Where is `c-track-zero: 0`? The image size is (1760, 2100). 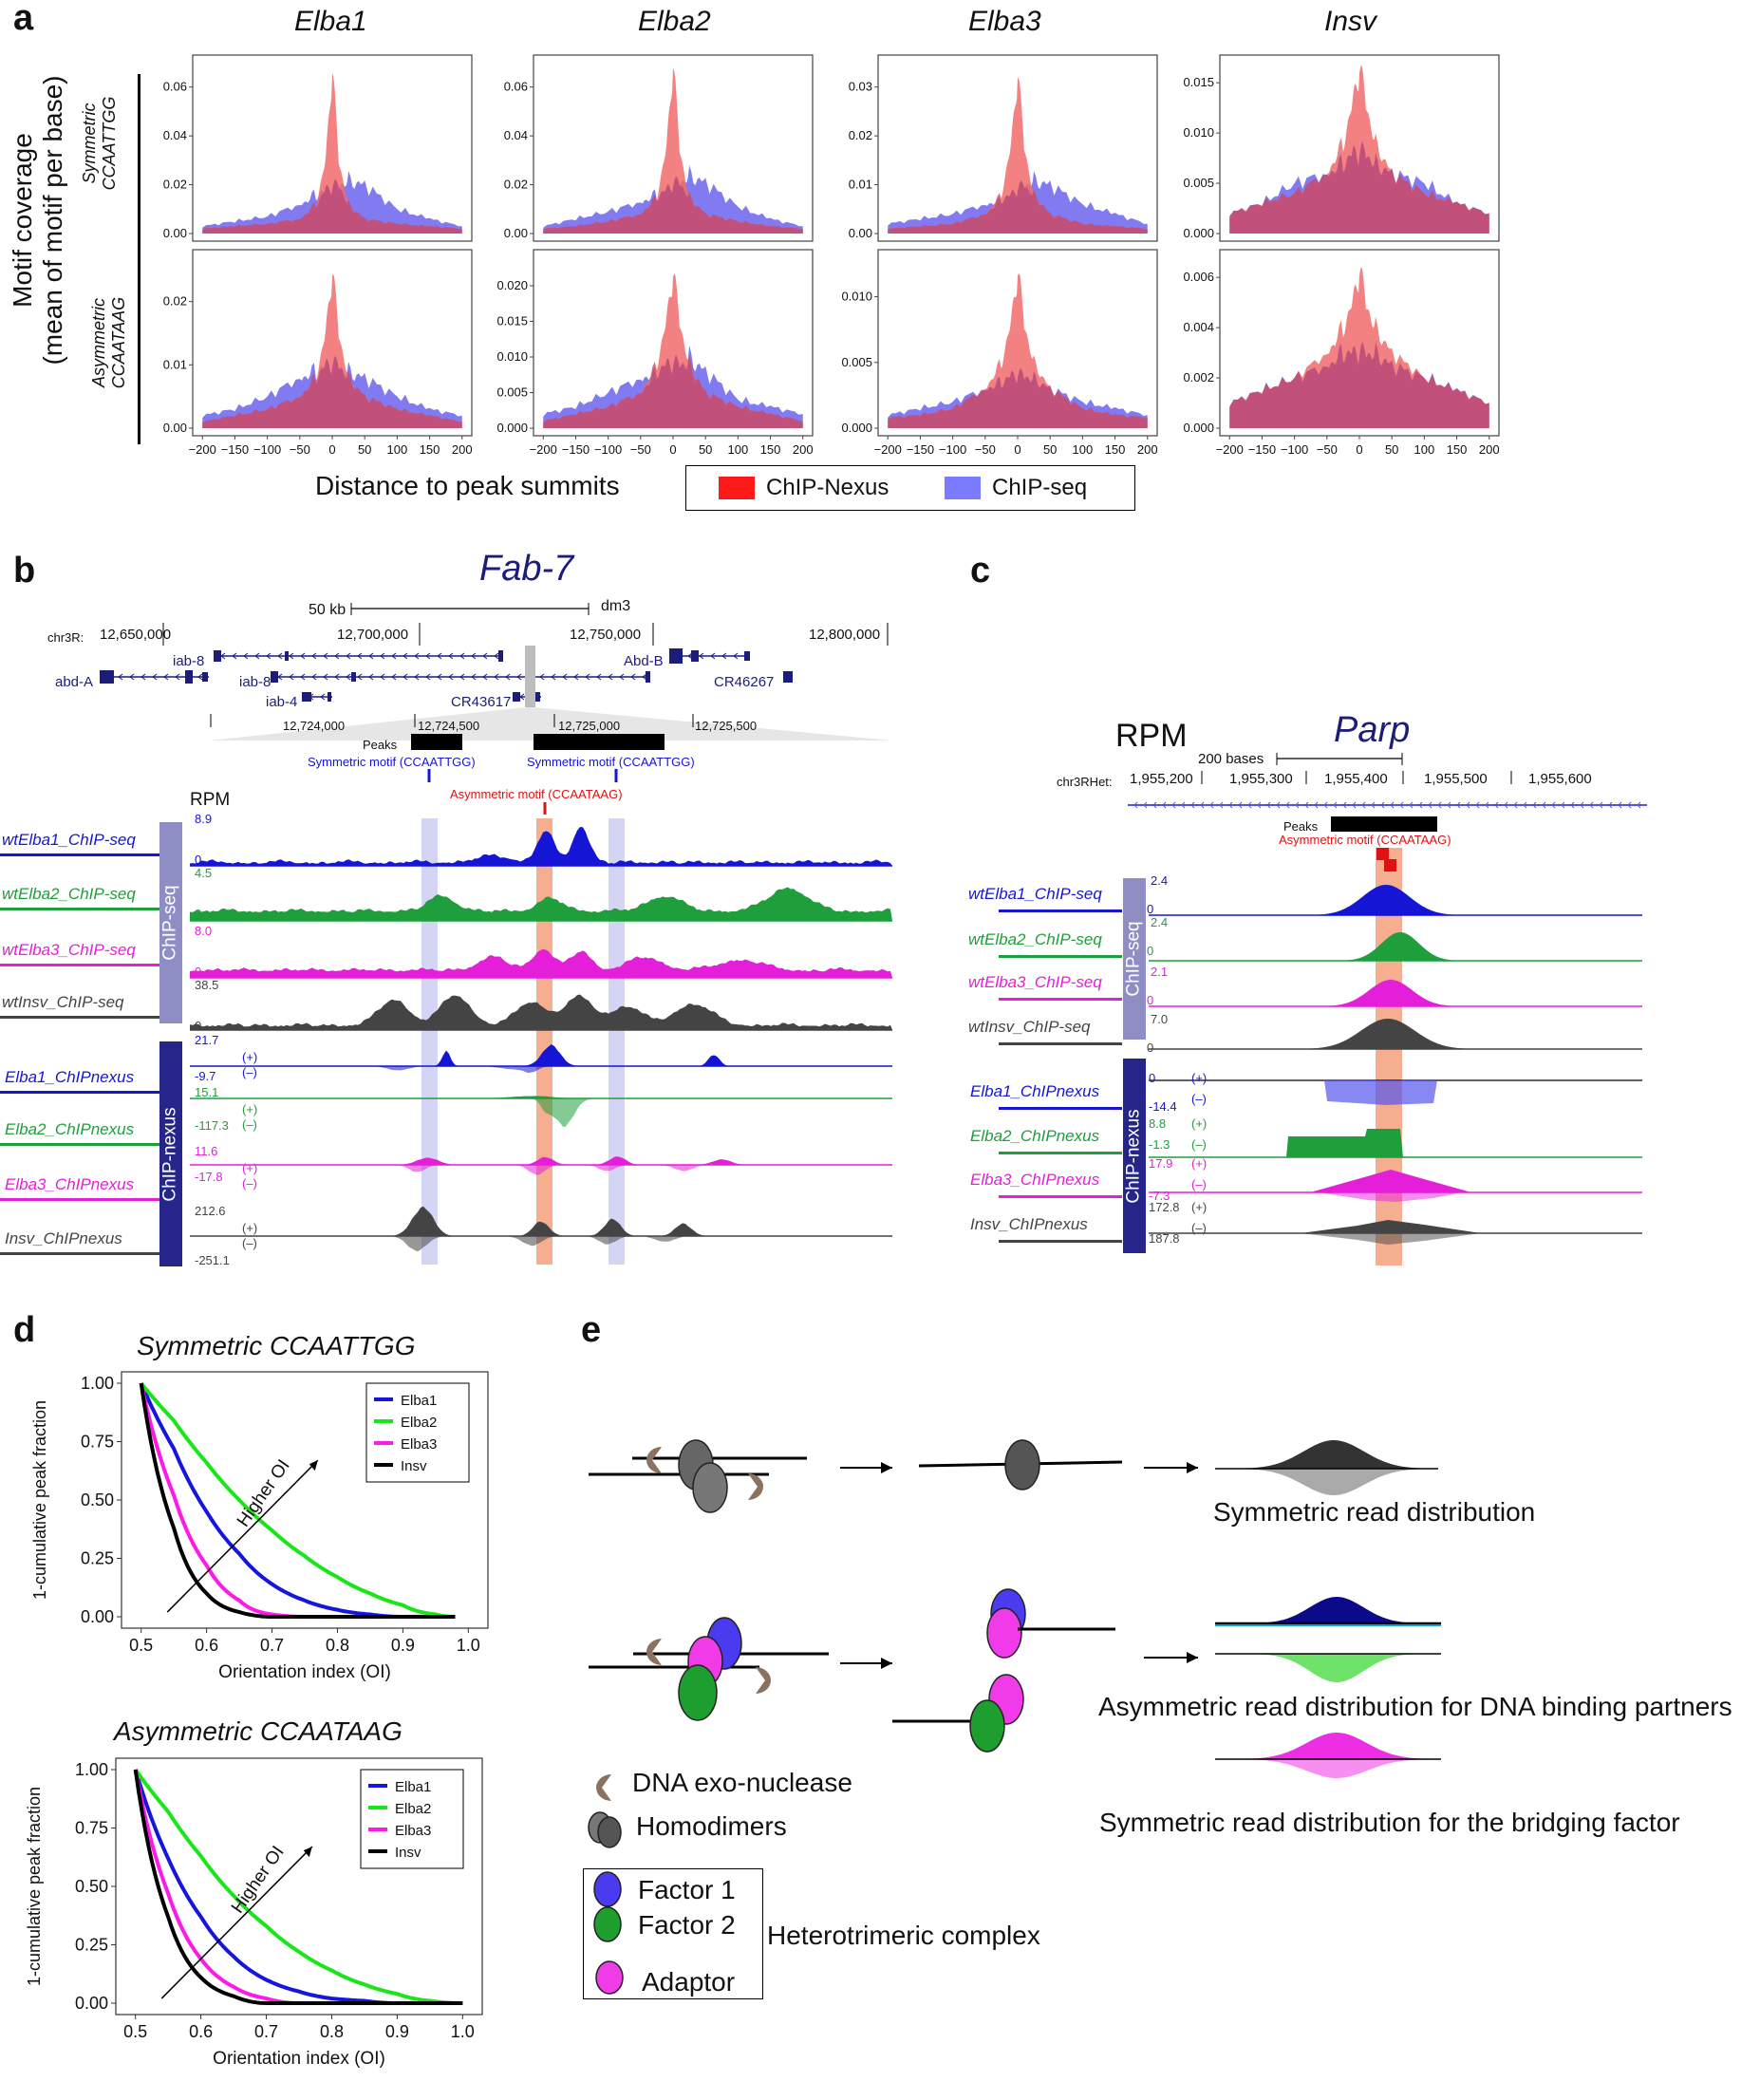
c-track-zero: 0 is located at coordinates (1150, 1048).